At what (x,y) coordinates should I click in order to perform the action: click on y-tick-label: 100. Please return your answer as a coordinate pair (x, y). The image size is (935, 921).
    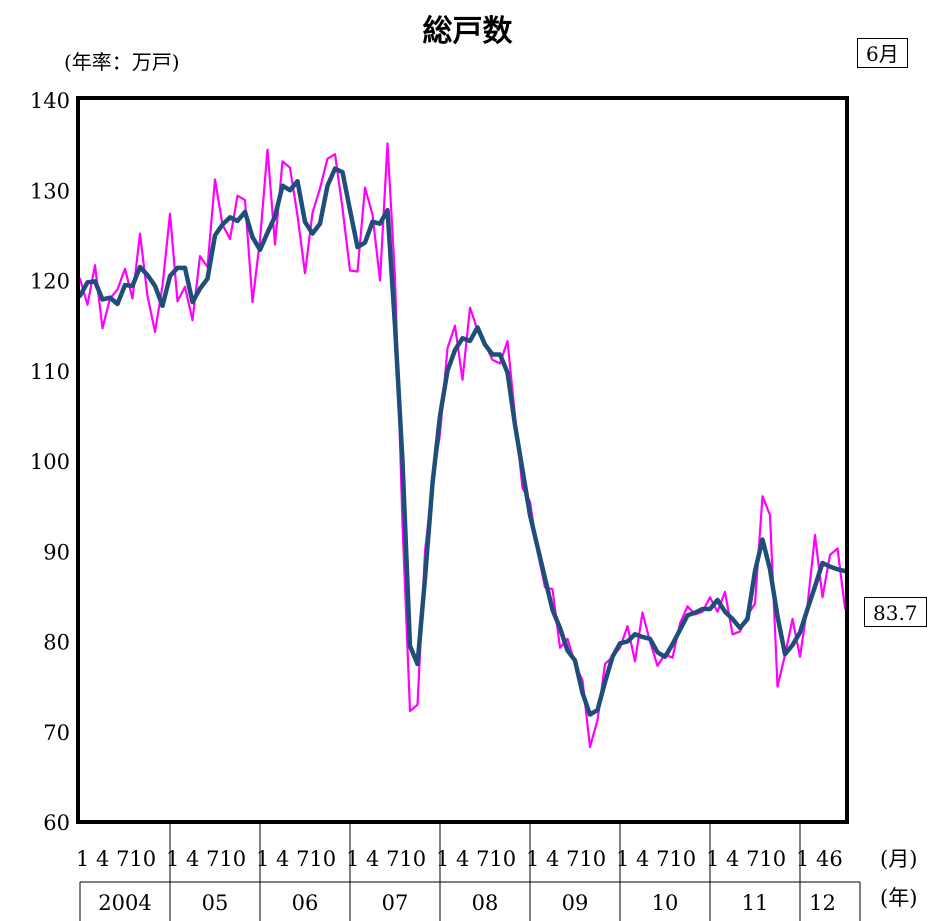
    Looking at the image, I should click on (50, 462).